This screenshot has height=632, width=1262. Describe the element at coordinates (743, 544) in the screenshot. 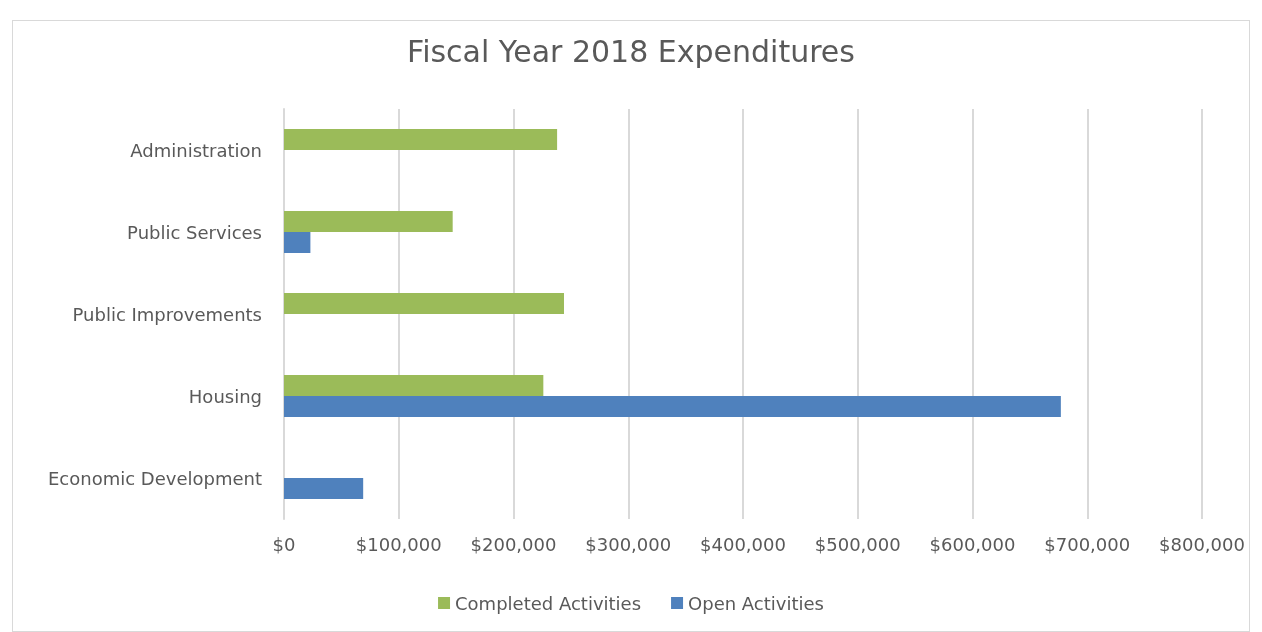

I see `x-tick-label: $400,000` at that location.